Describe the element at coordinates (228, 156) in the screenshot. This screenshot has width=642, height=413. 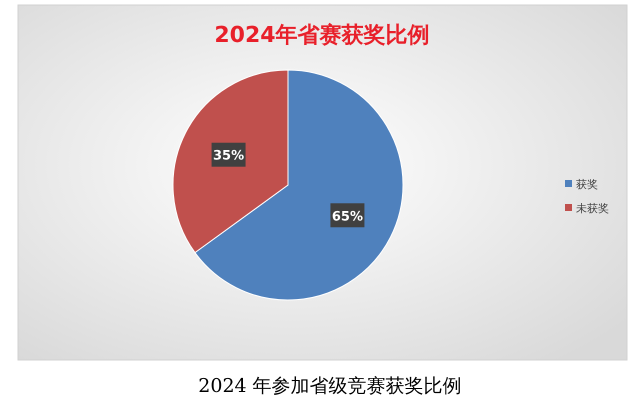
I see `data-label: 35%` at that location.